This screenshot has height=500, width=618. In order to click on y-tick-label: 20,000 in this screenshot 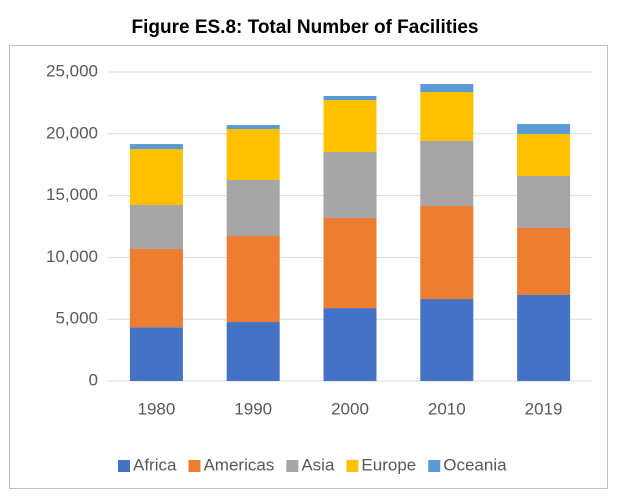, I will do `click(72, 132)`.